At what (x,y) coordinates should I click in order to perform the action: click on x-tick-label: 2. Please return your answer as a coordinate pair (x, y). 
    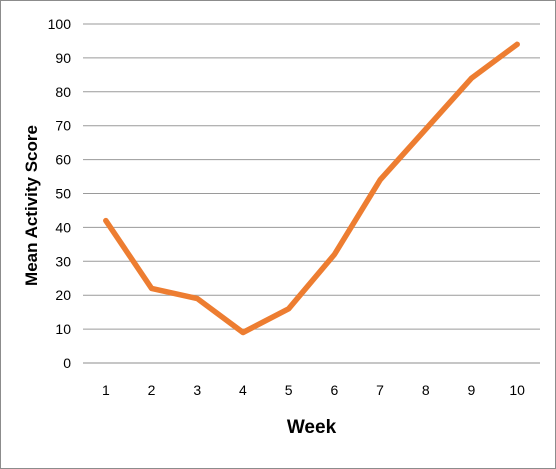
    Looking at the image, I should click on (152, 390).